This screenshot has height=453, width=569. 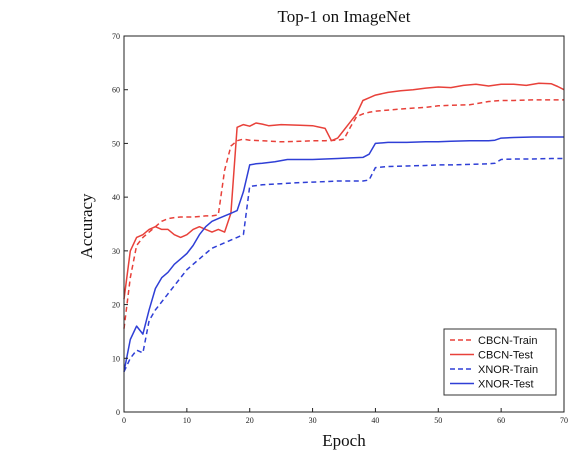 What do you see at coordinates (116, 36) in the screenshot?
I see `y-tick-label: 70` at bounding box center [116, 36].